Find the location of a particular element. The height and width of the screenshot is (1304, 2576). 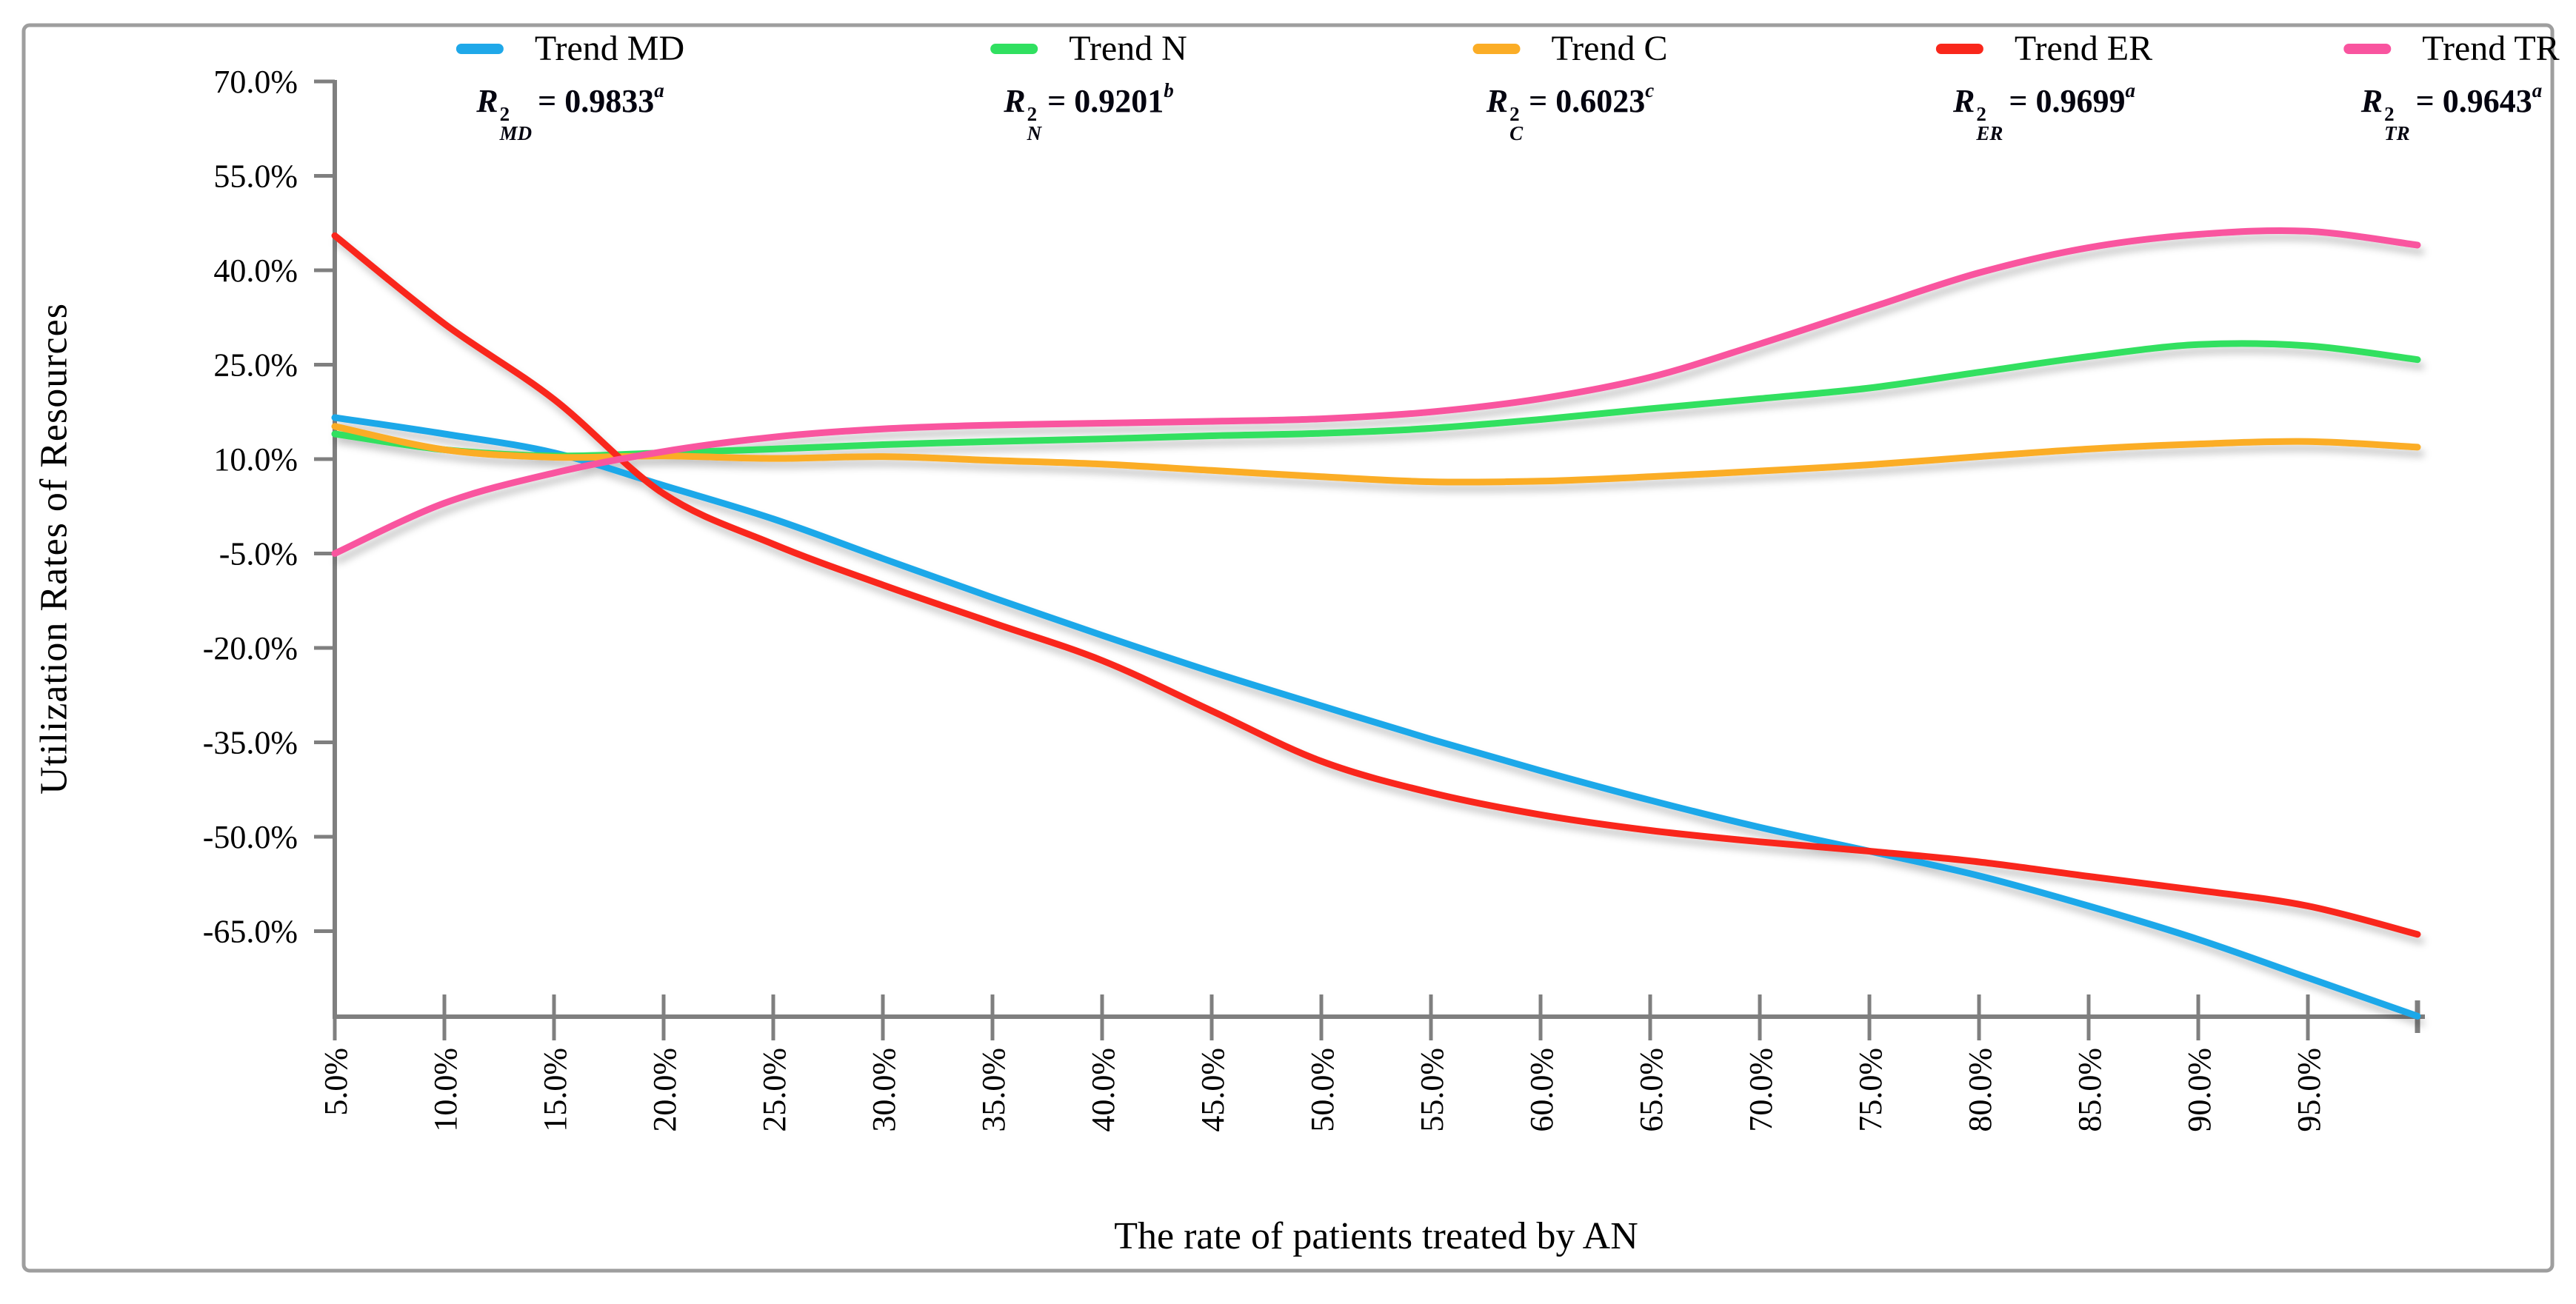

legend-r2-formula: R 2 C = 0.6023c is located at coordinates (1570, 111).